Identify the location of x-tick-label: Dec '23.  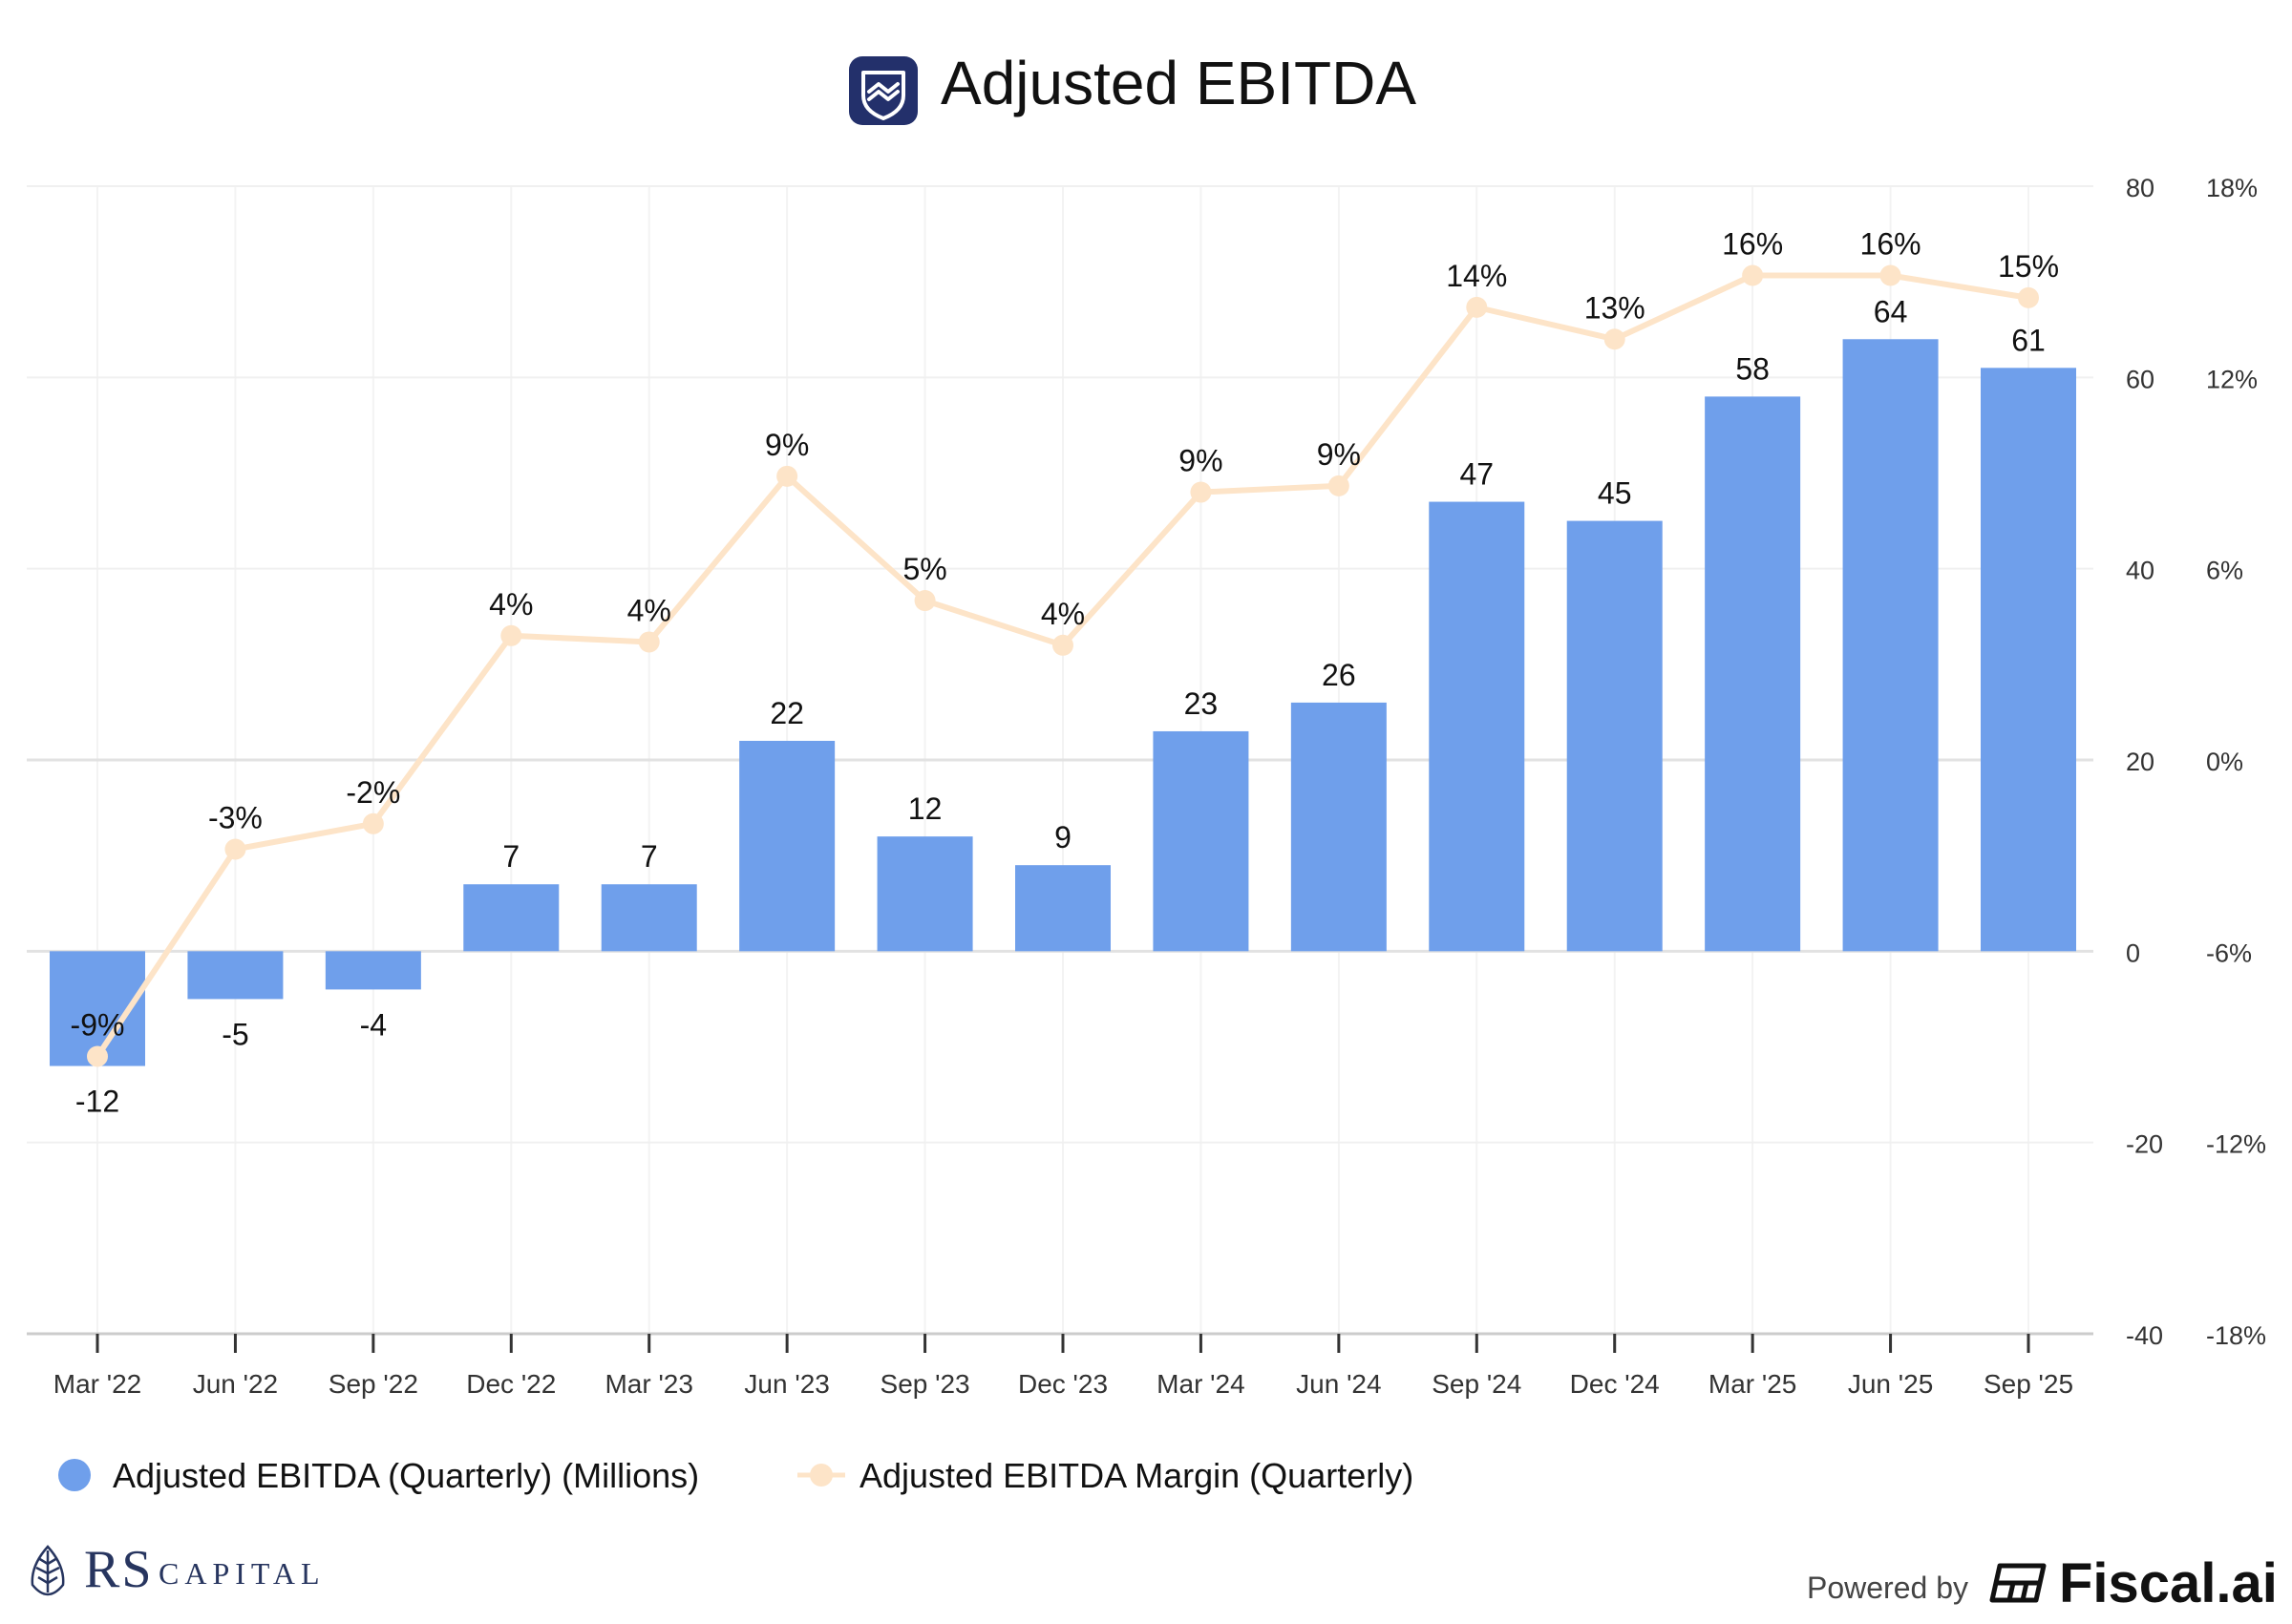
(1063, 1384).